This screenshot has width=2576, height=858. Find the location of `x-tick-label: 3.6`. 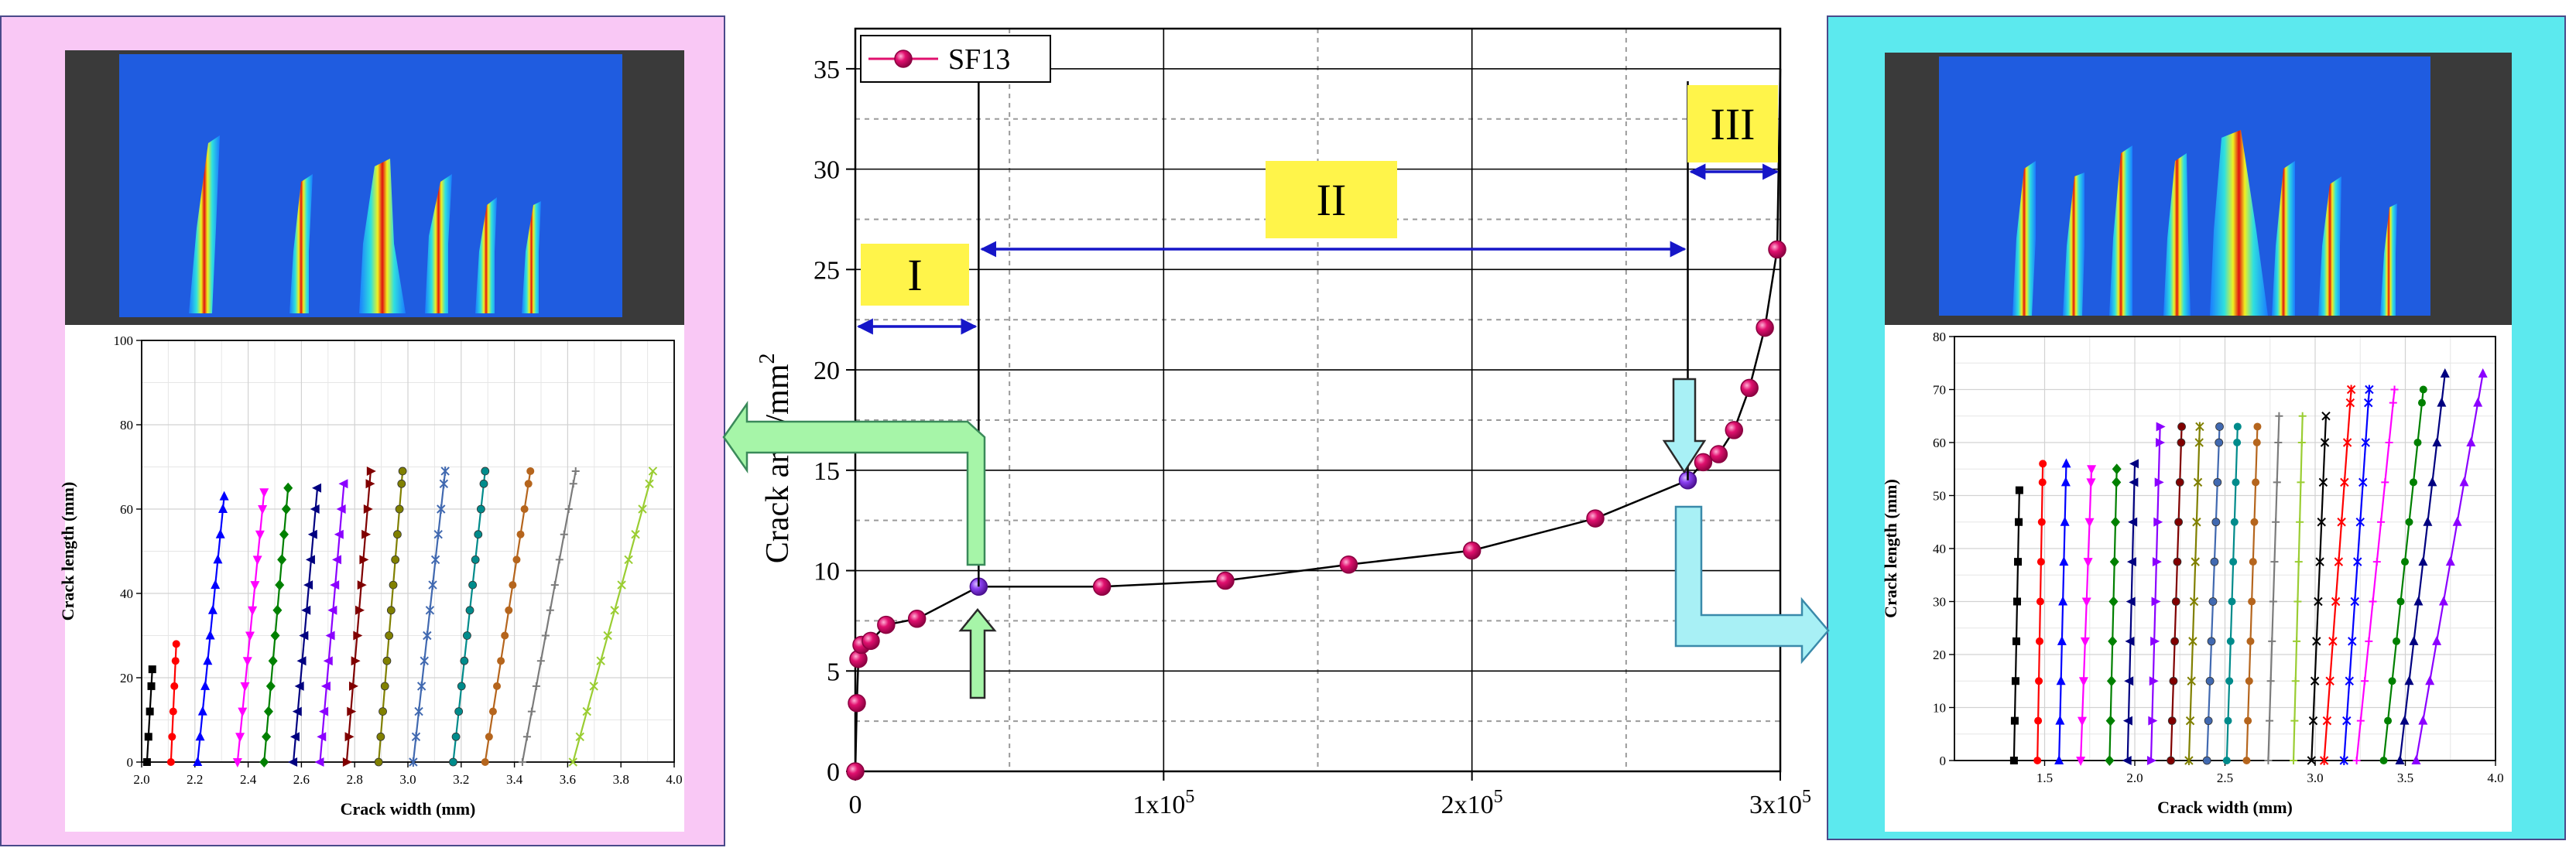

x-tick-label: 3.6 is located at coordinates (568, 779).